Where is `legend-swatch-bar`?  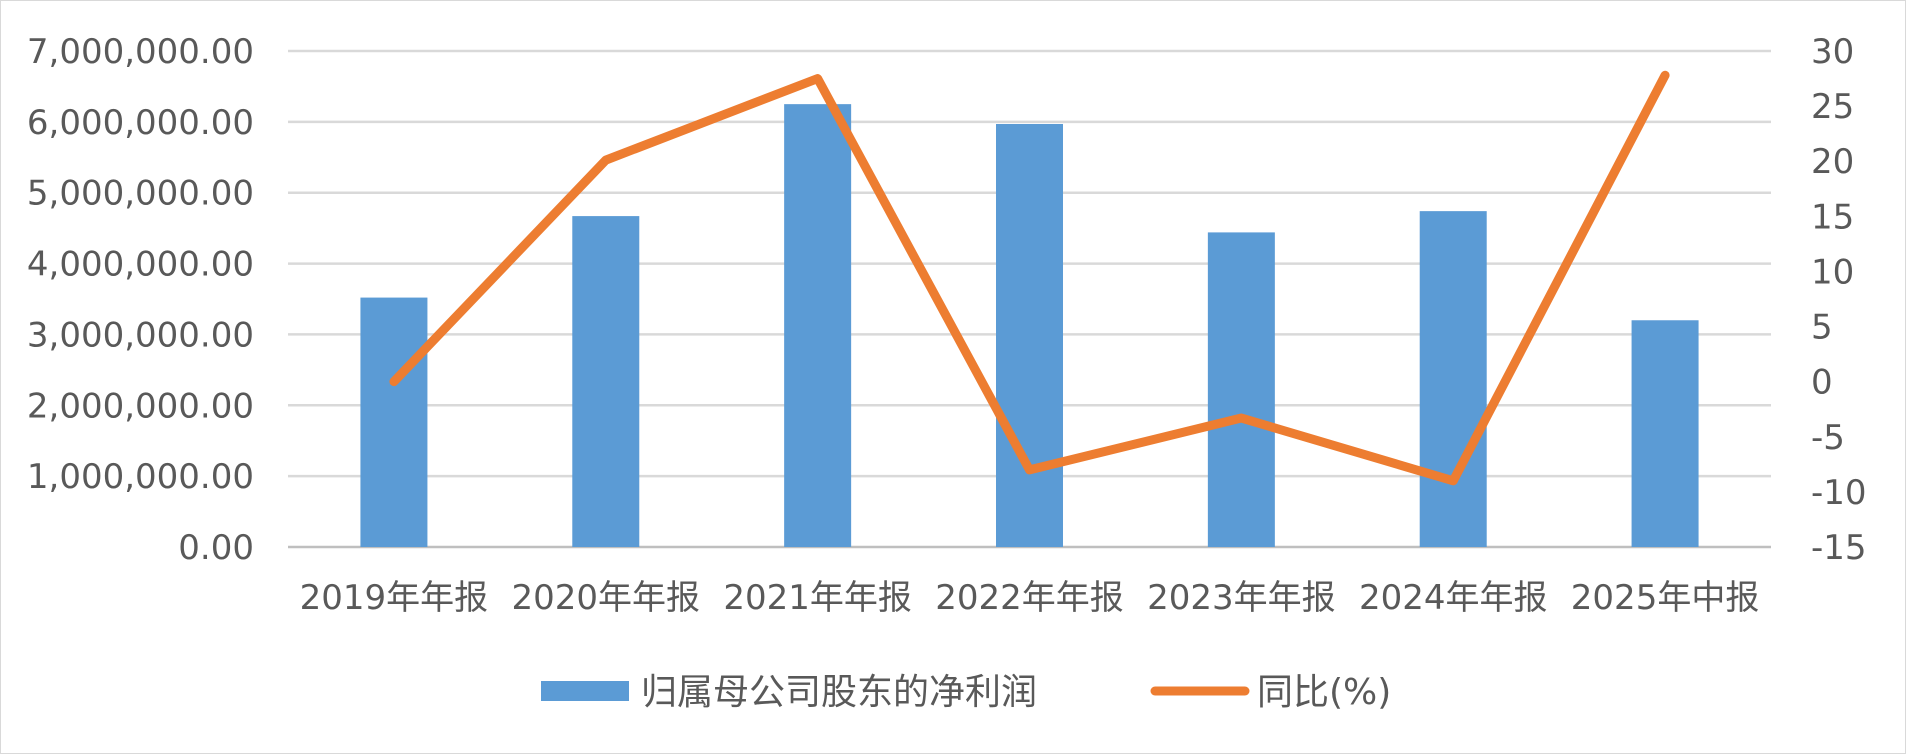
legend-swatch-bar is located at coordinates (585, 691).